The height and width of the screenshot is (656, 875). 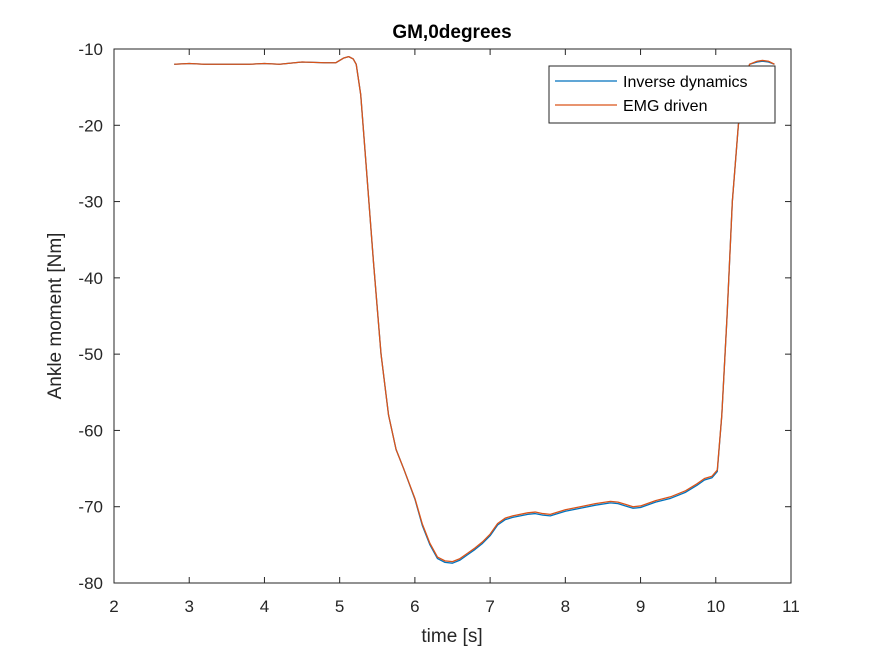 What do you see at coordinates (90, 125) in the screenshot?
I see `y-tick-label: -20` at bounding box center [90, 125].